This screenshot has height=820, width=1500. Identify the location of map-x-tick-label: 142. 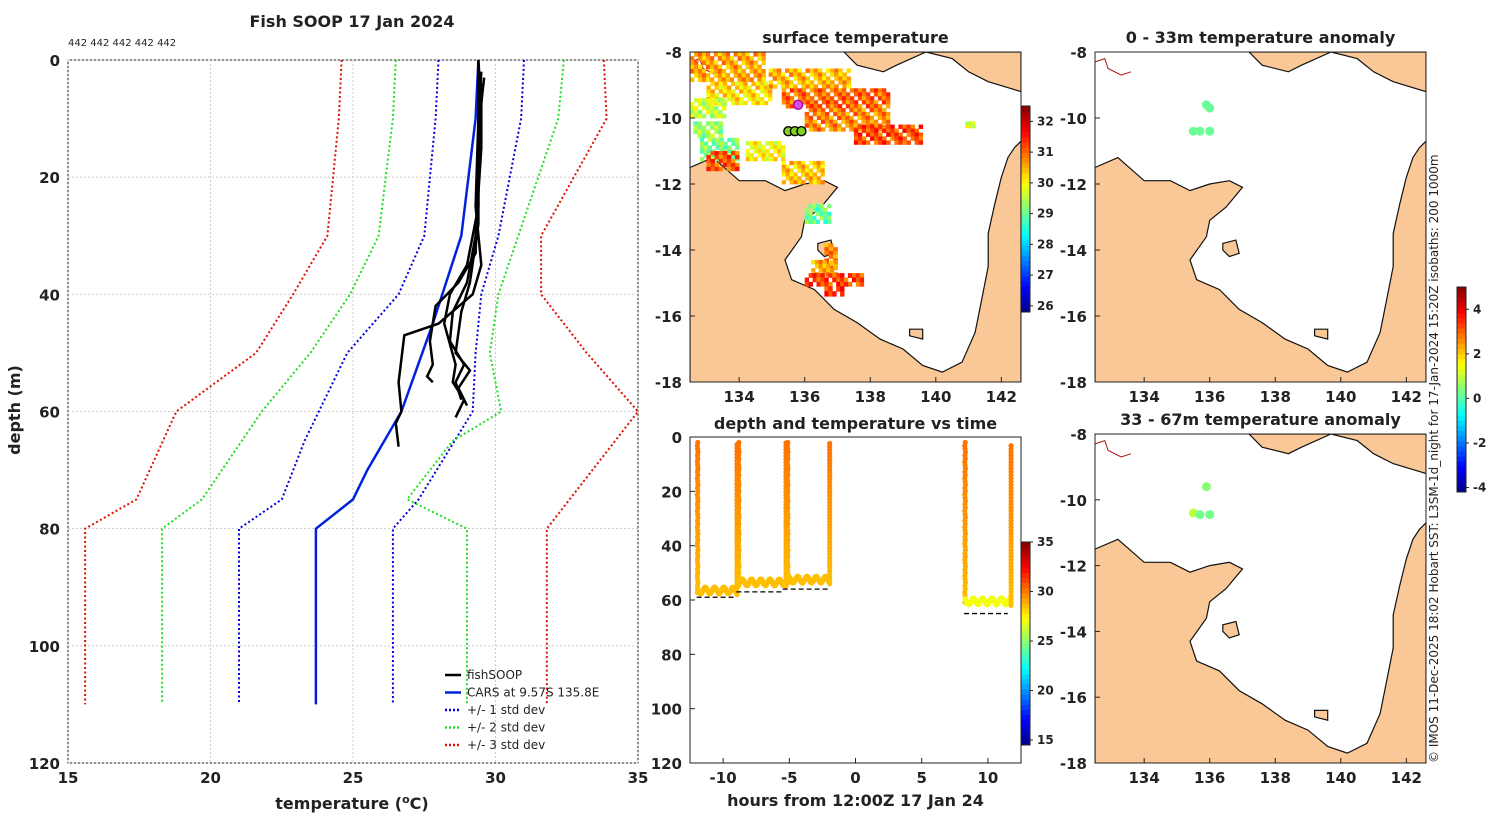
(1406, 397).